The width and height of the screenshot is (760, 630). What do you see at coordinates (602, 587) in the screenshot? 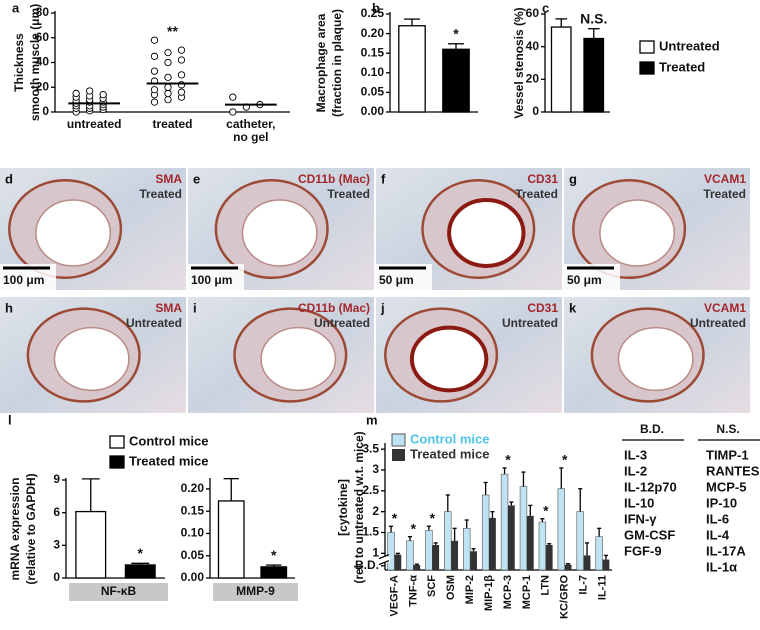
I see `x-tick-label: IL-11` at bounding box center [602, 587].